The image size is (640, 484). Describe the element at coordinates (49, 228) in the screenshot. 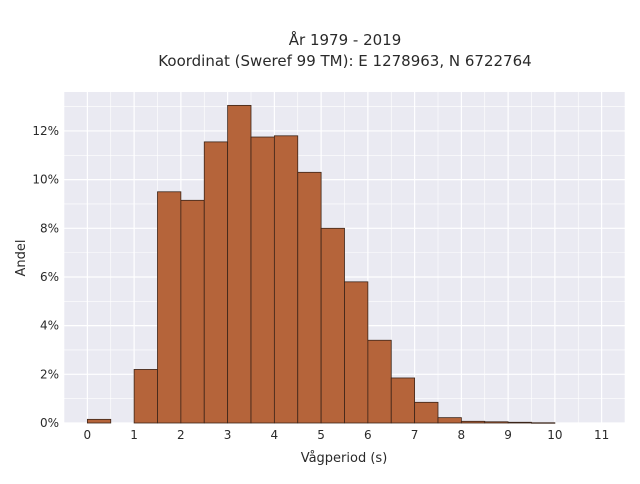

I see `y-tick-label: 8%` at that location.